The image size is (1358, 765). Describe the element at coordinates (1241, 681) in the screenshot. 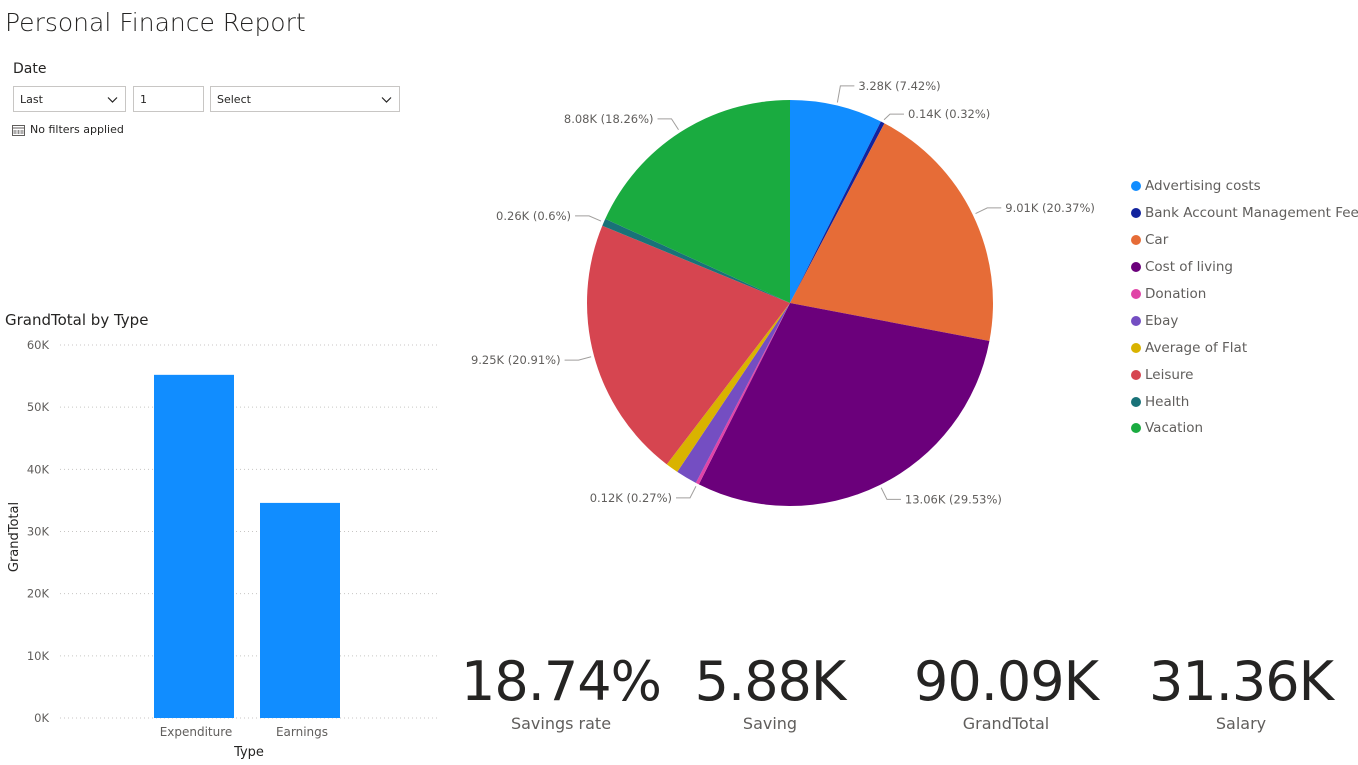

I see `kpi-value: 31.36K` at that location.